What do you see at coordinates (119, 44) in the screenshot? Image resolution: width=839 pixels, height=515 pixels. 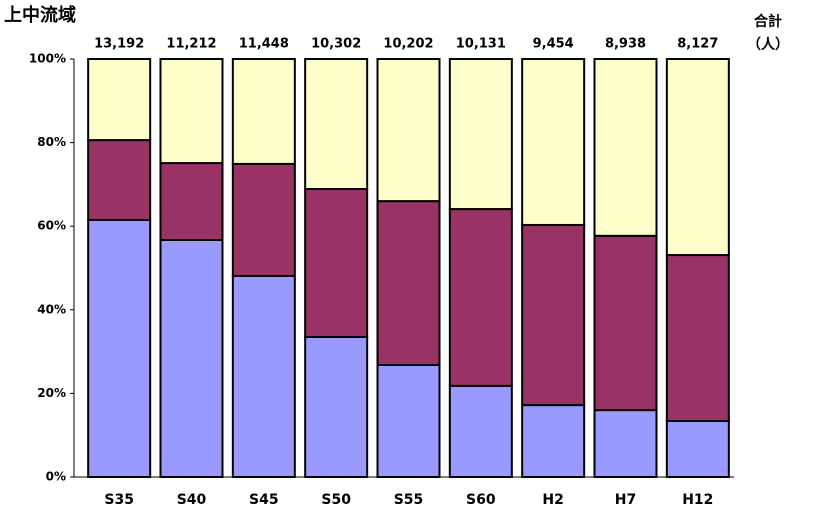 I see `total-label: 13,192` at bounding box center [119, 44].